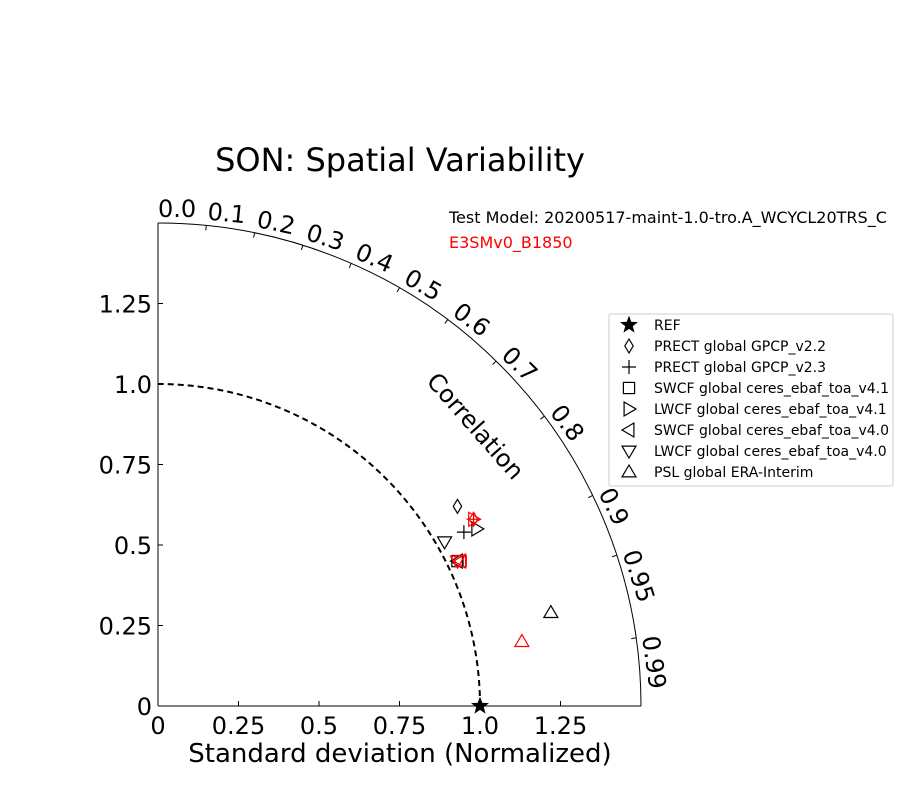 This screenshot has height=800, width=900. Describe the element at coordinates (770, 410) in the screenshot. I see `legend-label: LWCF global ceres_ebaf_toa_v4.1` at that location.